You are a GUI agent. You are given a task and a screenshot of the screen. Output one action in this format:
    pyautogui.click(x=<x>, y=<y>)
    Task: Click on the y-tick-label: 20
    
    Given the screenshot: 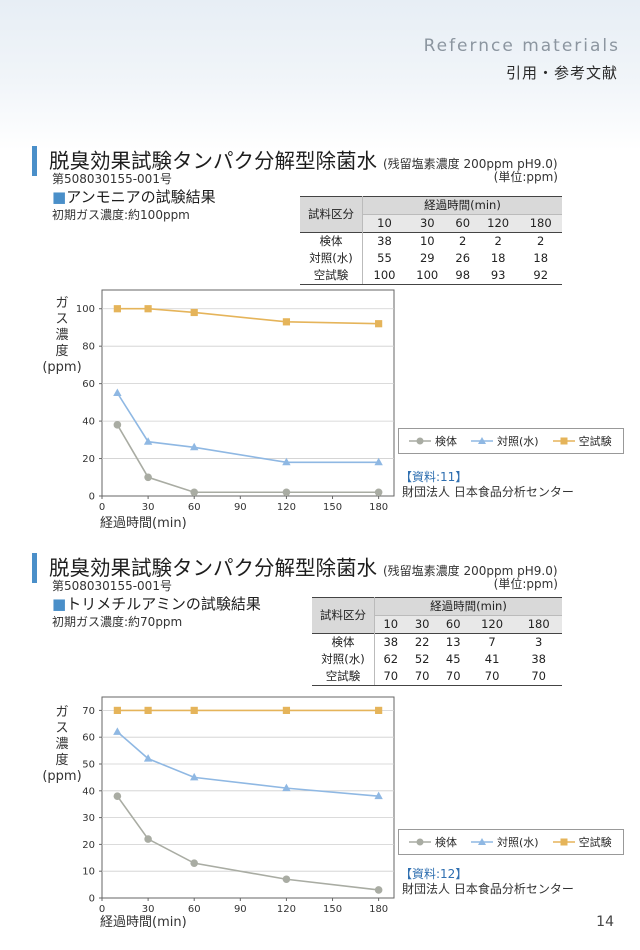 What is the action you would take?
    pyautogui.click(x=88, y=845)
    